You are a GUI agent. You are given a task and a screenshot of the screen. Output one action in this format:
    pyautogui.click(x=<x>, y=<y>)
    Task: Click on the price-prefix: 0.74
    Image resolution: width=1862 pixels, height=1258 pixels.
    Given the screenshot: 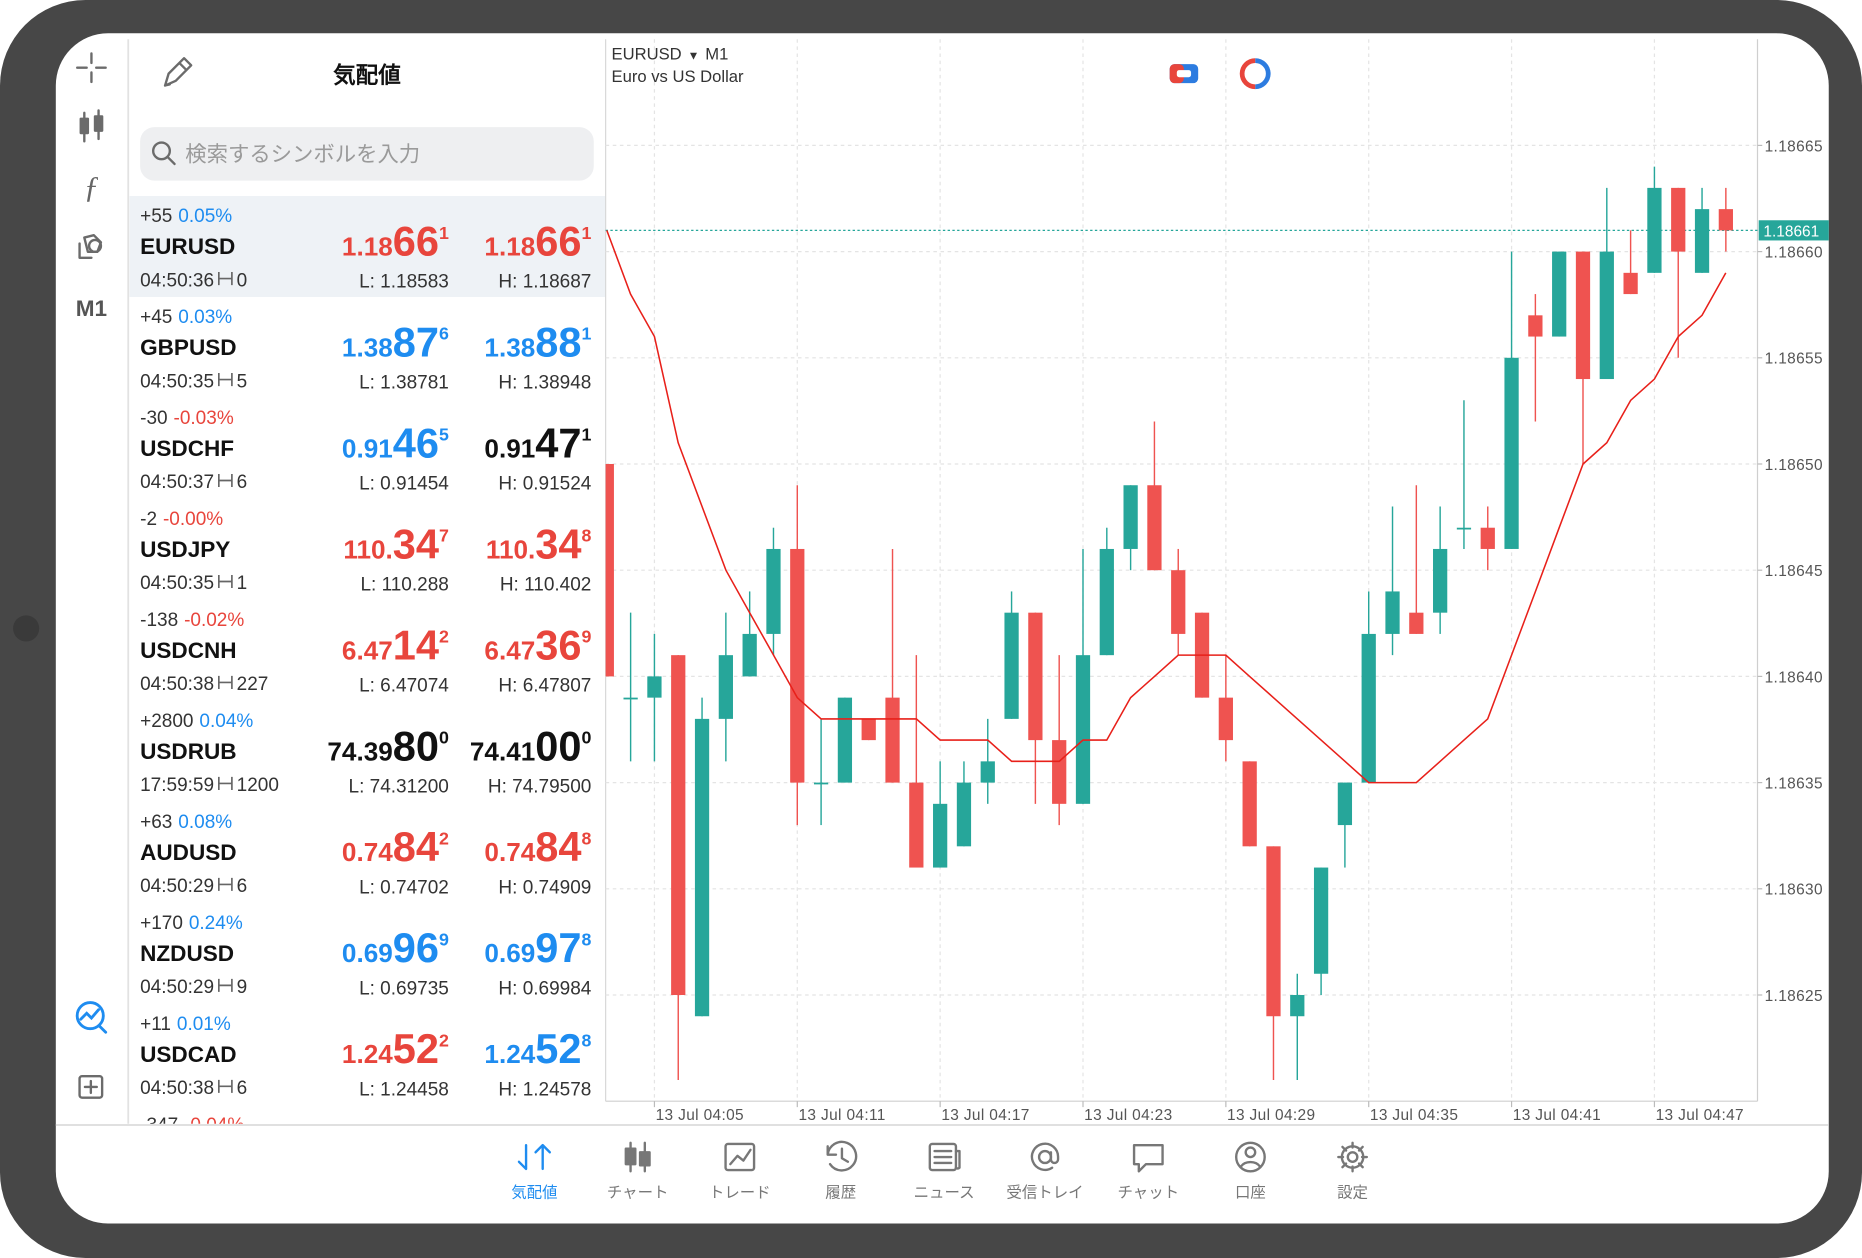 What is the action you would take?
    pyautogui.click(x=367, y=852)
    